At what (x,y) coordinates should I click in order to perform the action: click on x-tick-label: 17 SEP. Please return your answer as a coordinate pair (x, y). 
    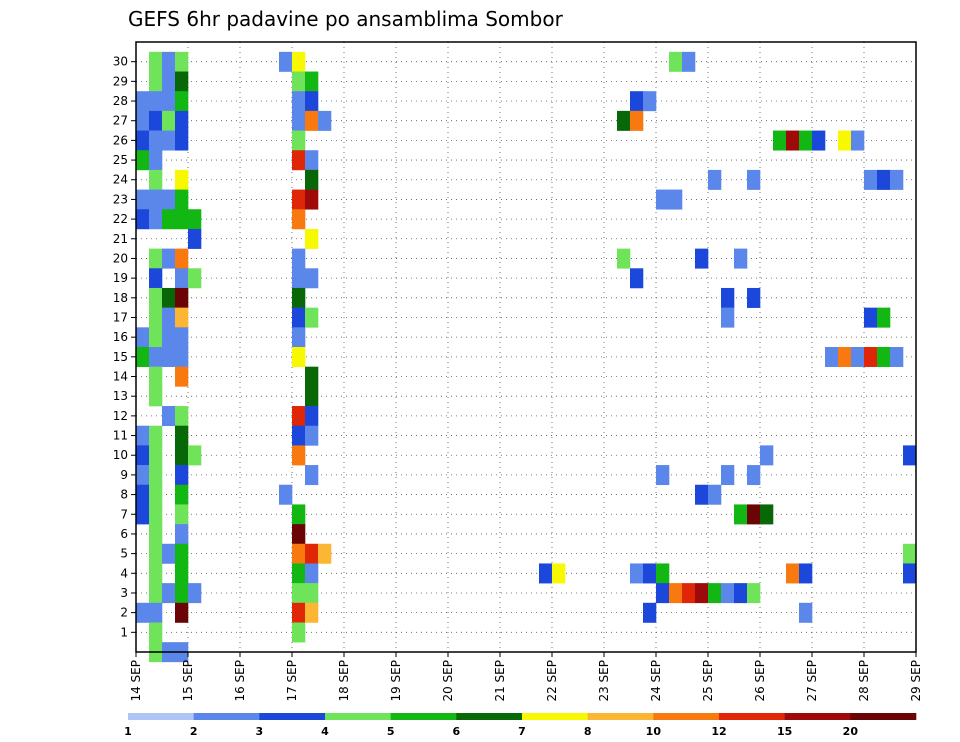
    Looking at the image, I should click on (292, 681).